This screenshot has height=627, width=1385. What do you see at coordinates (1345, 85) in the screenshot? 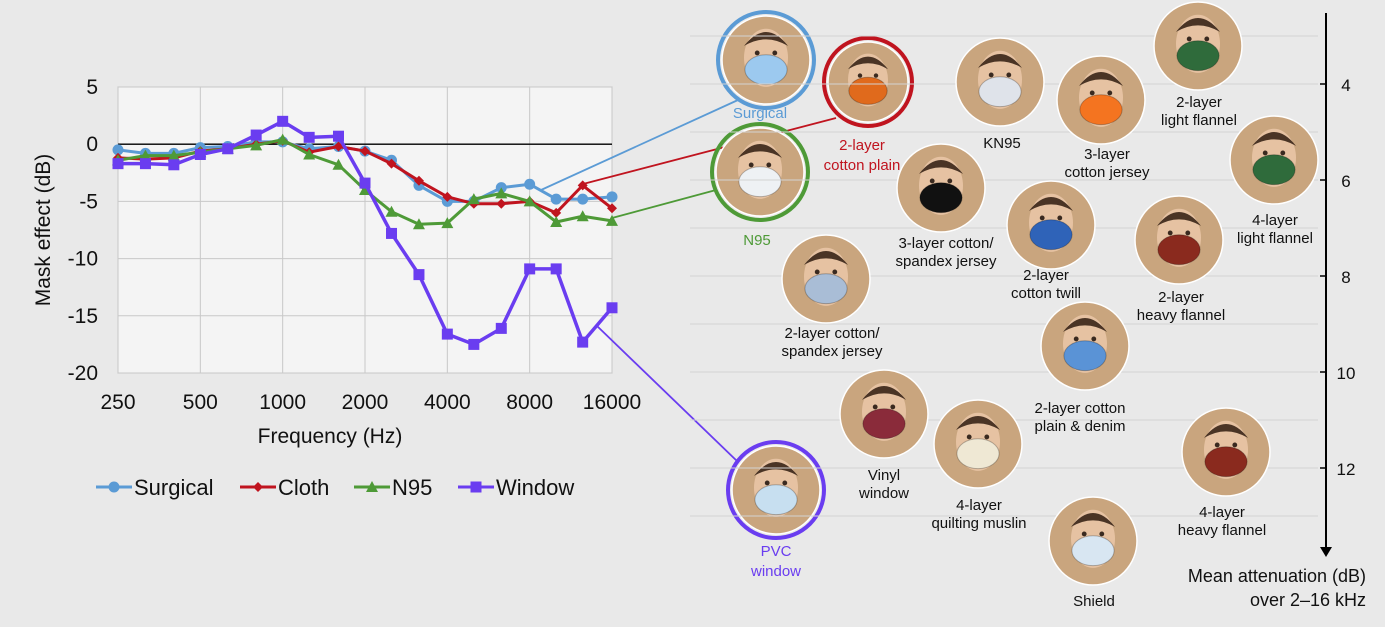
I see `attenuation-tick-label: 4` at bounding box center [1345, 85].